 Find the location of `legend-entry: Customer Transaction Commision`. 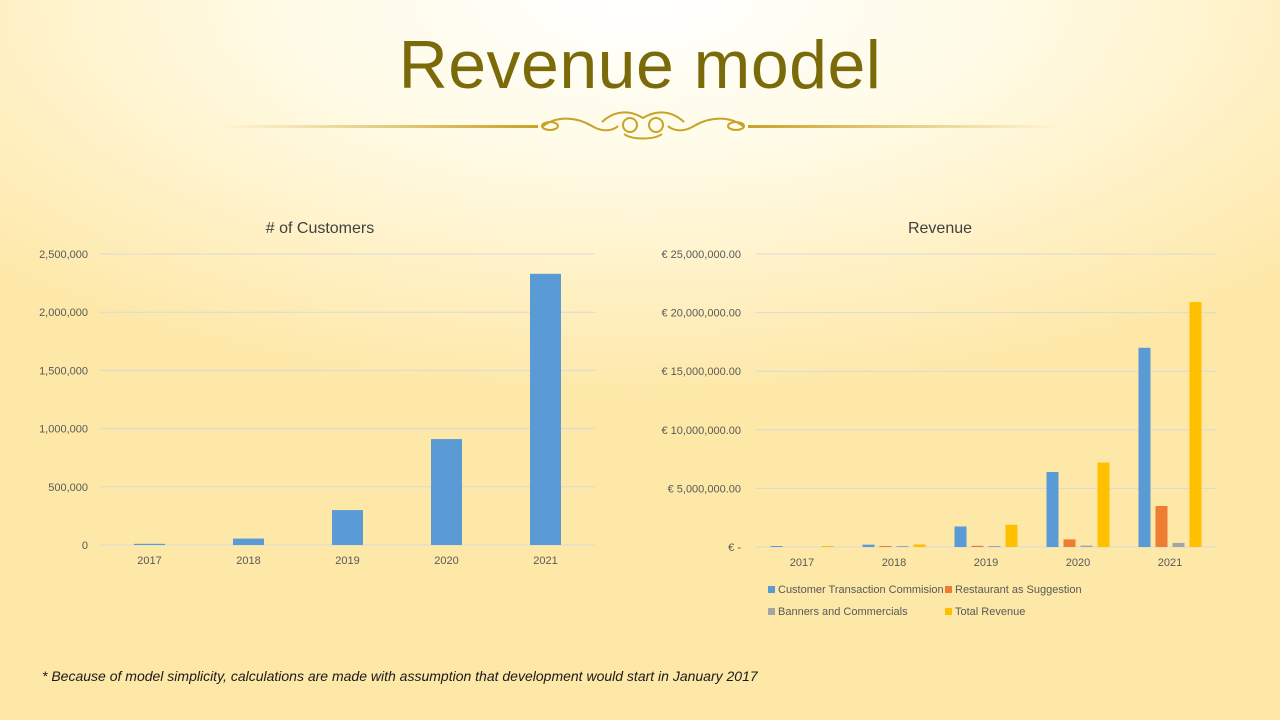

legend-entry: Customer Transaction Commision is located at coordinates (861, 590).